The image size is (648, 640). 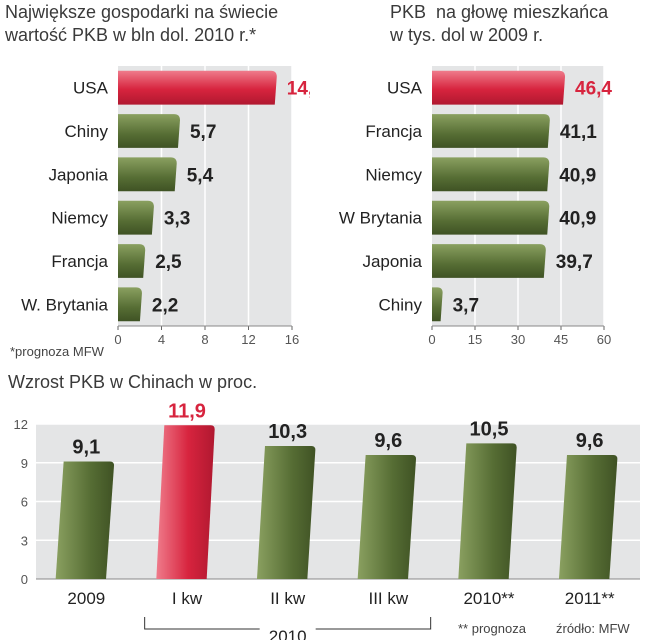 I want to click on gdp-chart-title: Największe gospodarki na świecie, so click(x=142, y=12).